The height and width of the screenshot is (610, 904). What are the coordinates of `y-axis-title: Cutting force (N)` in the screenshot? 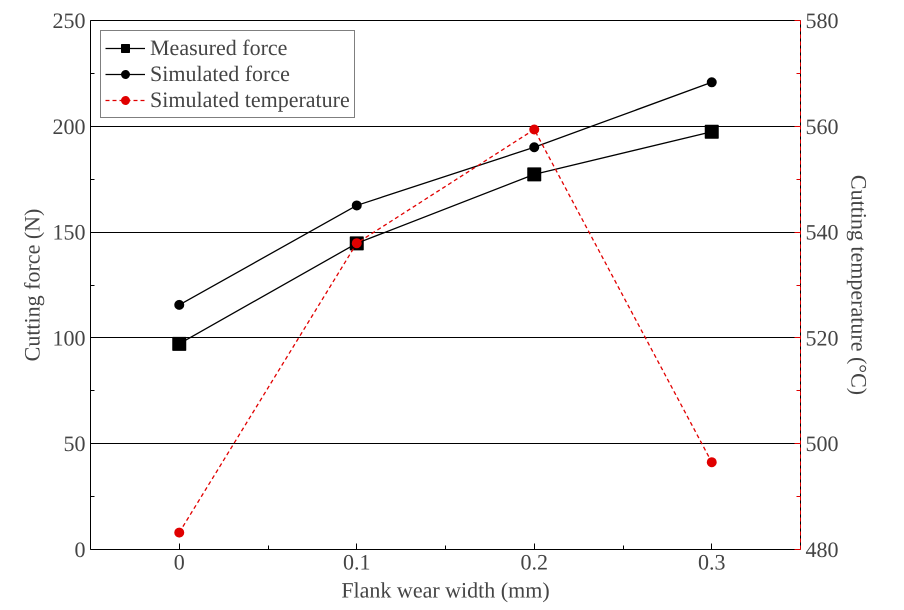 It's located at (32, 285).